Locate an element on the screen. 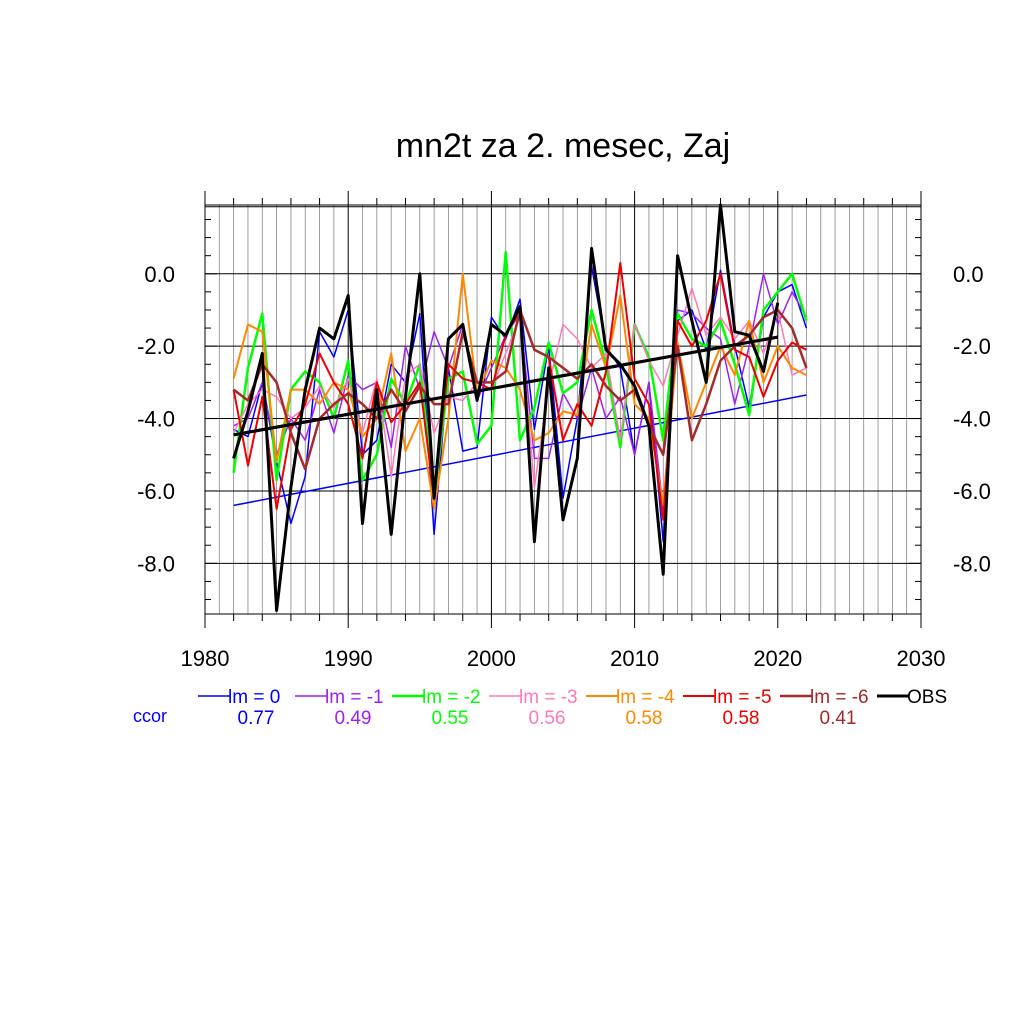 The width and height of the screenshot is (1024, 1024). legend-ccor-value: 0.49 is located at coordinates (353, 718).